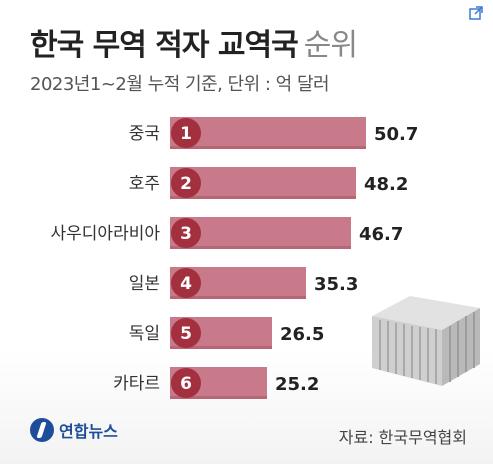  What do you see at coordinates (426, 341) in the screenshot?
I see `shipping-container-icon` at bounding box center [426, 341].